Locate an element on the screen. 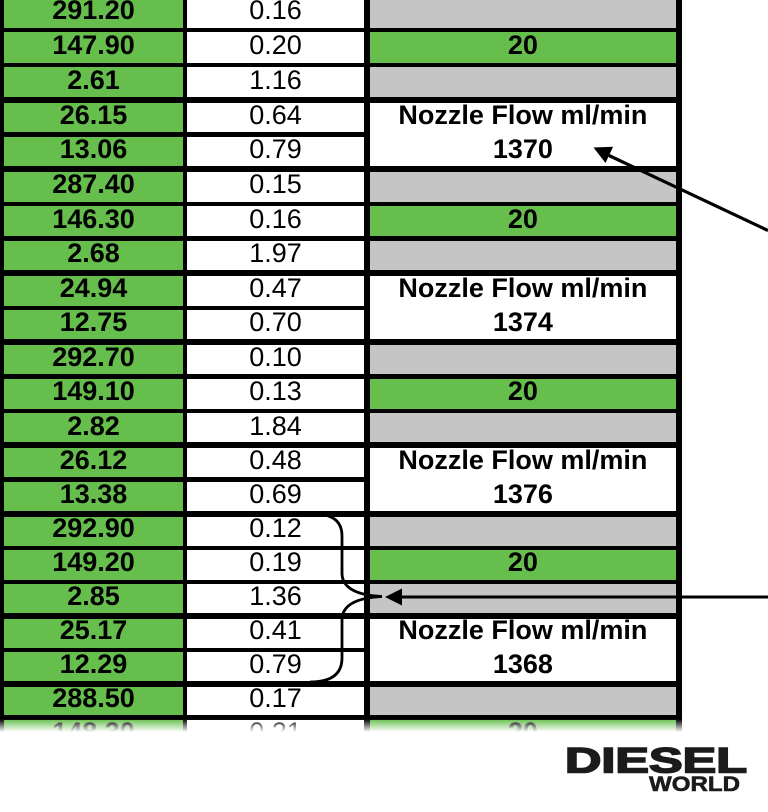 This screenshot has height=812, width=768. svg-text: DIESEL is located at coordinates (656, 761).